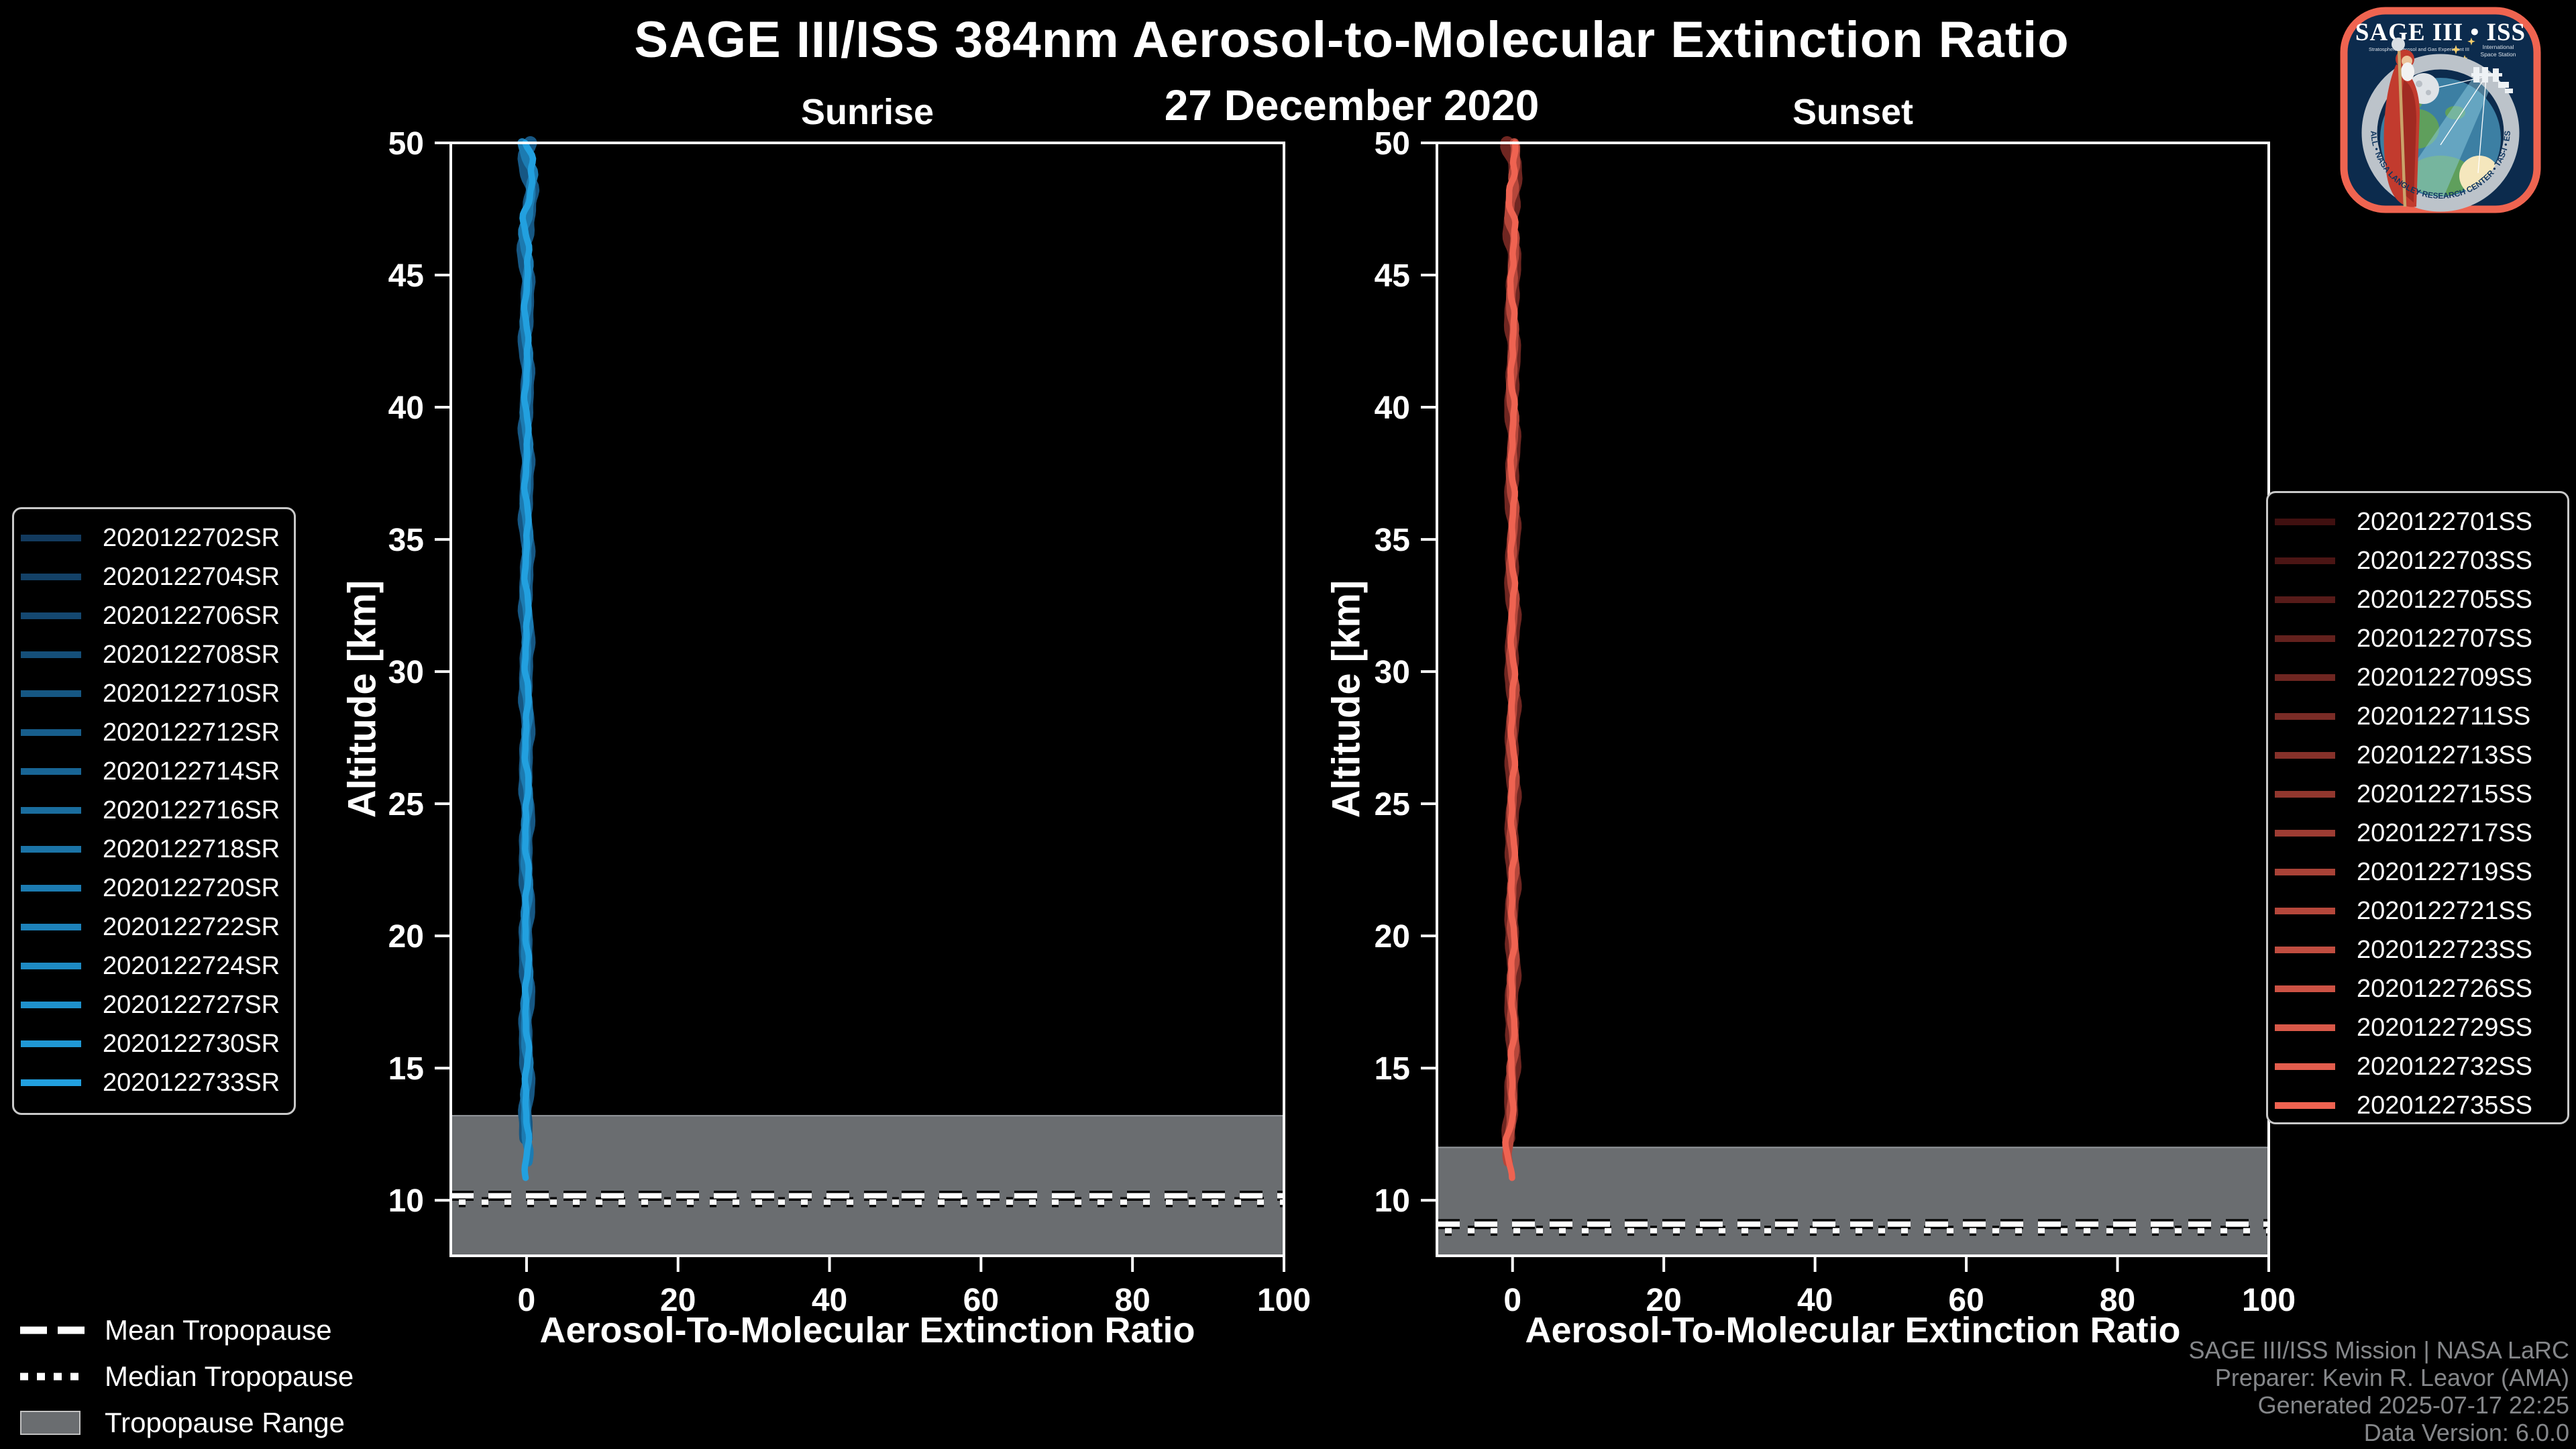 This screenshot has height=1449, width=2576. I want to click on legend-item: 2020122716SR, so click(154, 810).